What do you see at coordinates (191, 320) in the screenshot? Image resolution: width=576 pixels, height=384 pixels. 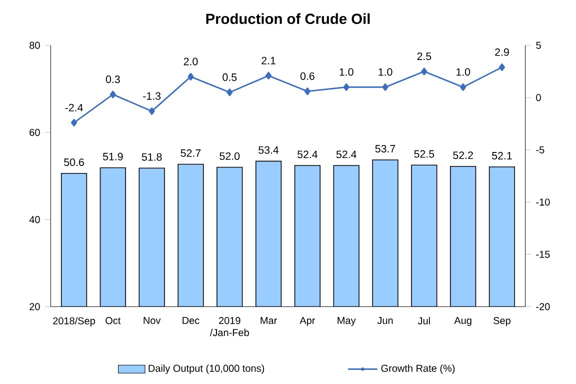 I see `x-tick-label: Dec` at bounding box center [191, 320].